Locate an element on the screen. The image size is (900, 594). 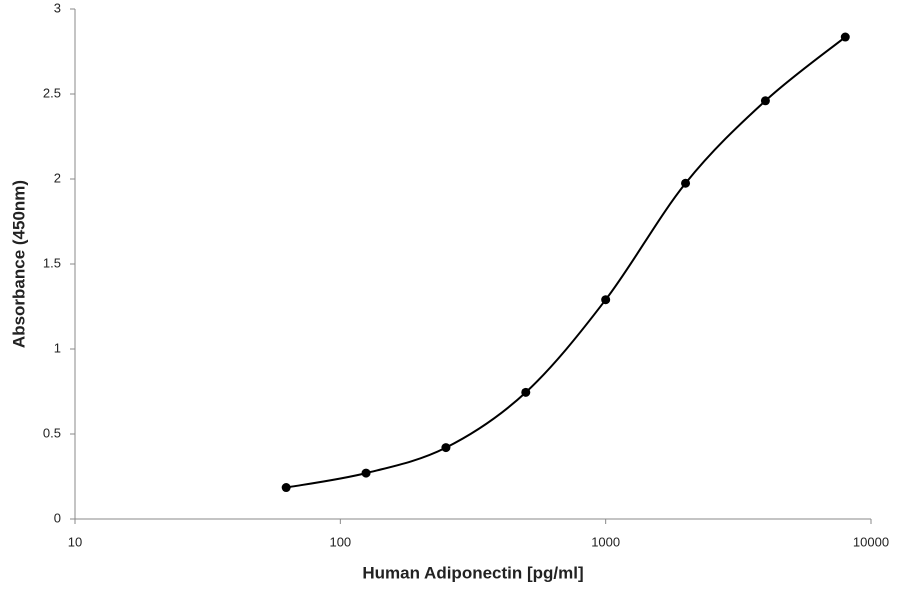
x-tick-label: 1000 is located at coordinates (605, 541).